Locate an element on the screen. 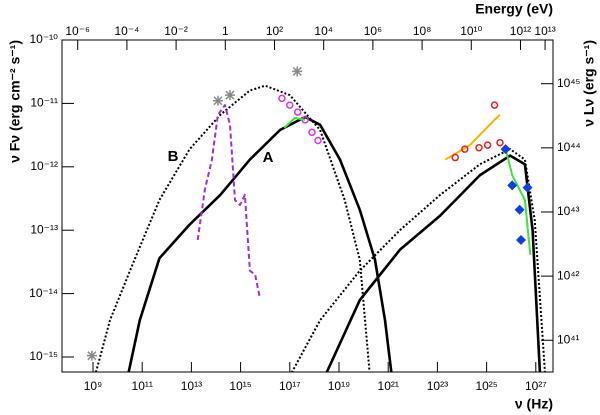  x-axis-title: ν (Hz) is located at coordinates (534, 404).